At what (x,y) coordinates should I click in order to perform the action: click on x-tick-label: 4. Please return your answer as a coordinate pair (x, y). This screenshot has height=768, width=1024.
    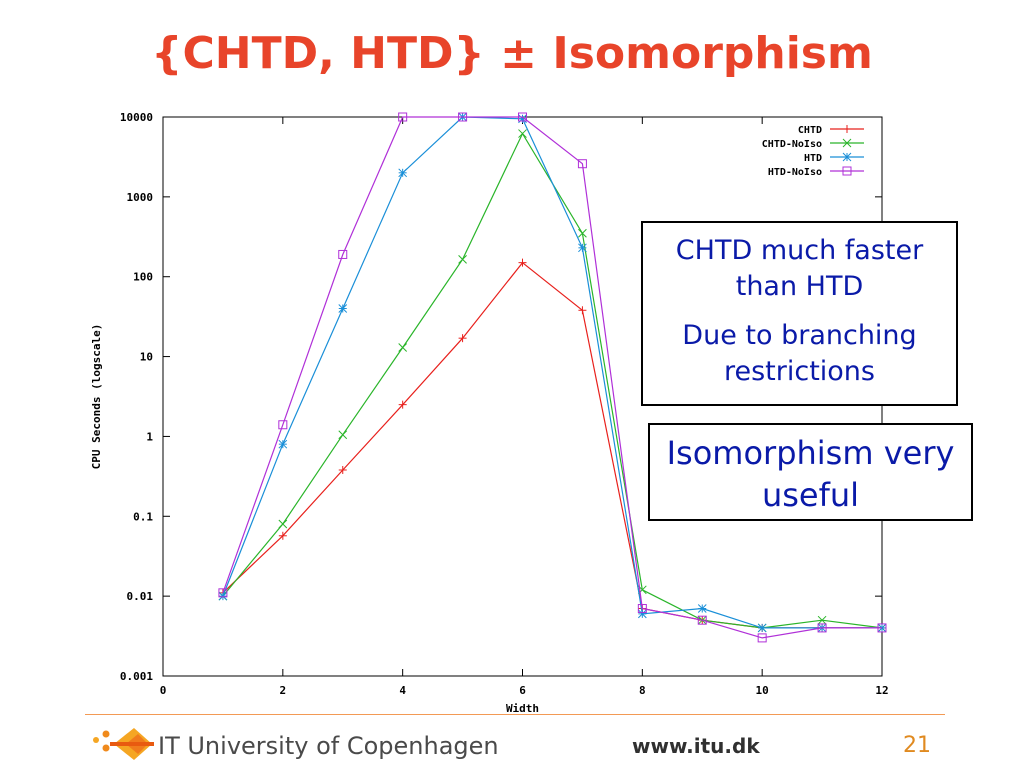
    Looking at the image, I should click on (402, 690).